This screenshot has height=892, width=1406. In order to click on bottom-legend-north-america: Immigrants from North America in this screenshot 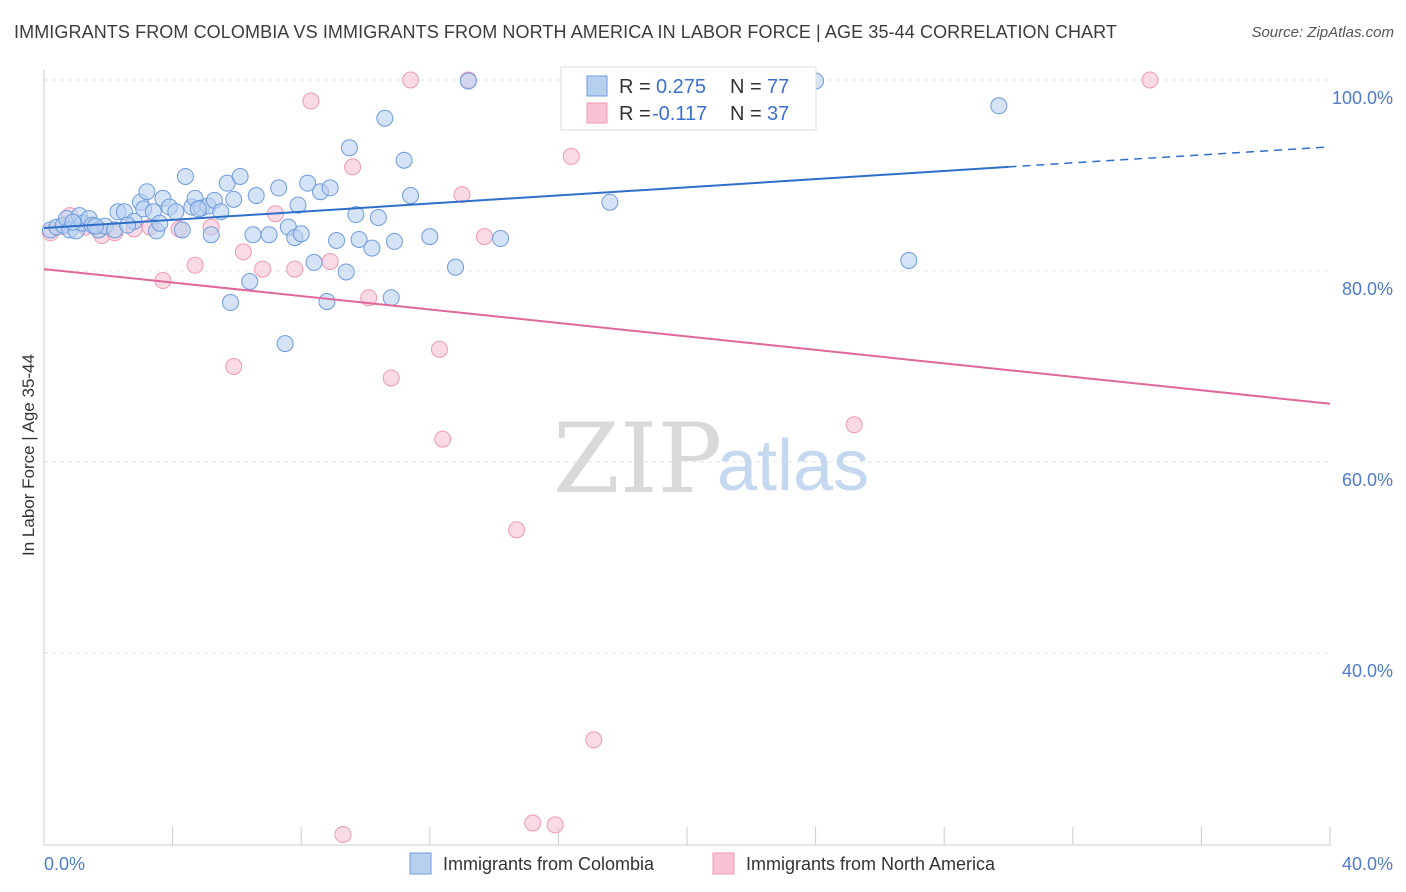, I will do `click(871, 864)`.